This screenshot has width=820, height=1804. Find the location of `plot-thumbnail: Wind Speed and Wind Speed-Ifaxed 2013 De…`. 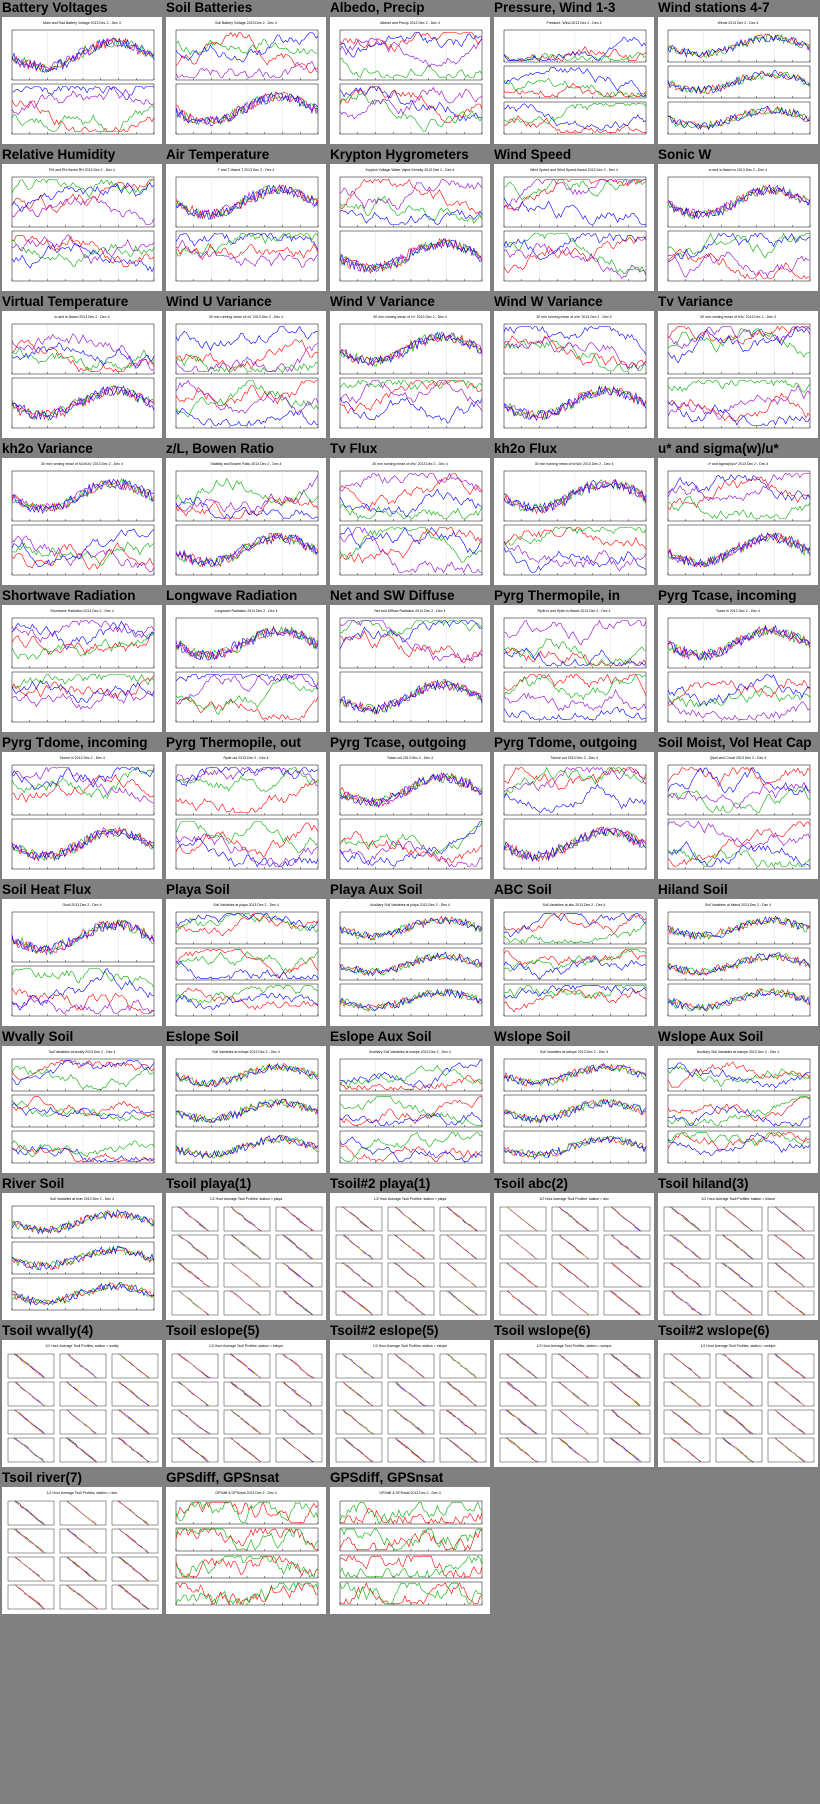

plot-thumbnail: Wind Speed and Wind Speed-Ifaxed 2013 De… is located at coordinates (574, 227).